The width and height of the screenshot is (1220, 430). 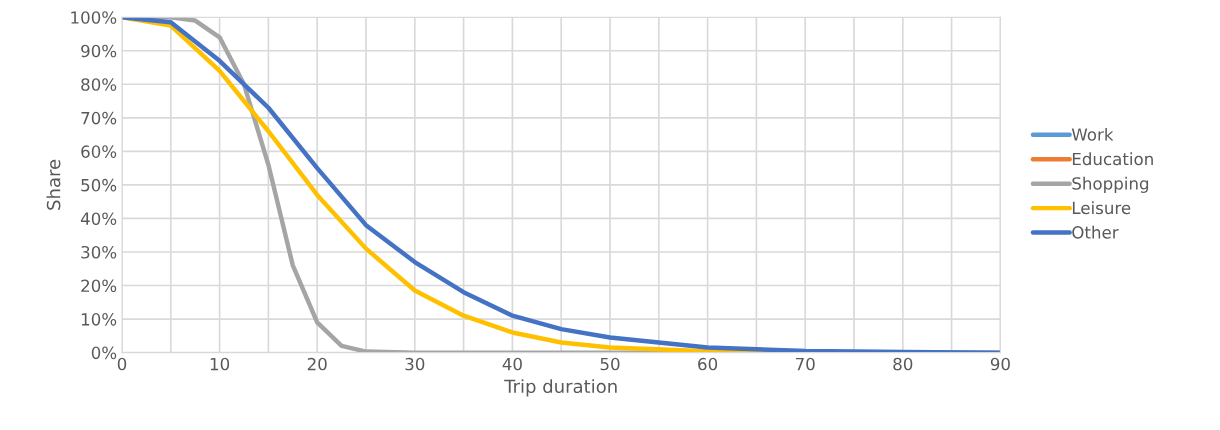 I want to click on legend-label: Education, so click(x=1112, y=159).